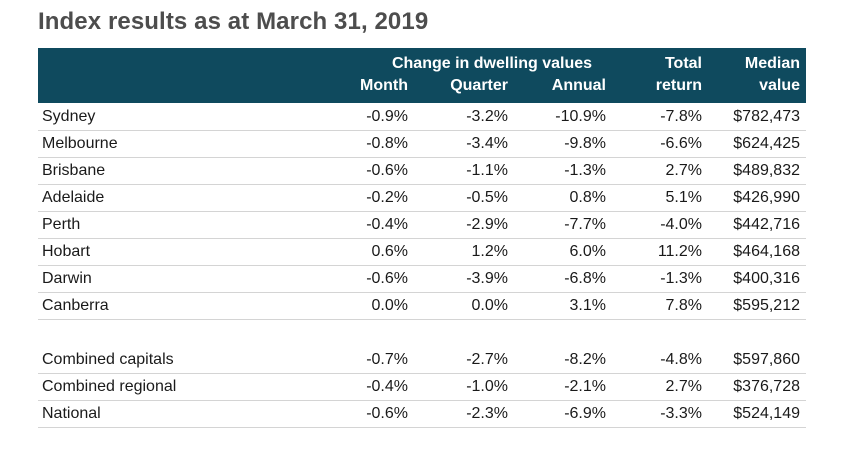  What do you see at coordinates (422, 414) in the screenshot?
I see `table-row: National -0.6% -2.3% -6.9% -3.3% $524,149` at bounding box center [422, 414].